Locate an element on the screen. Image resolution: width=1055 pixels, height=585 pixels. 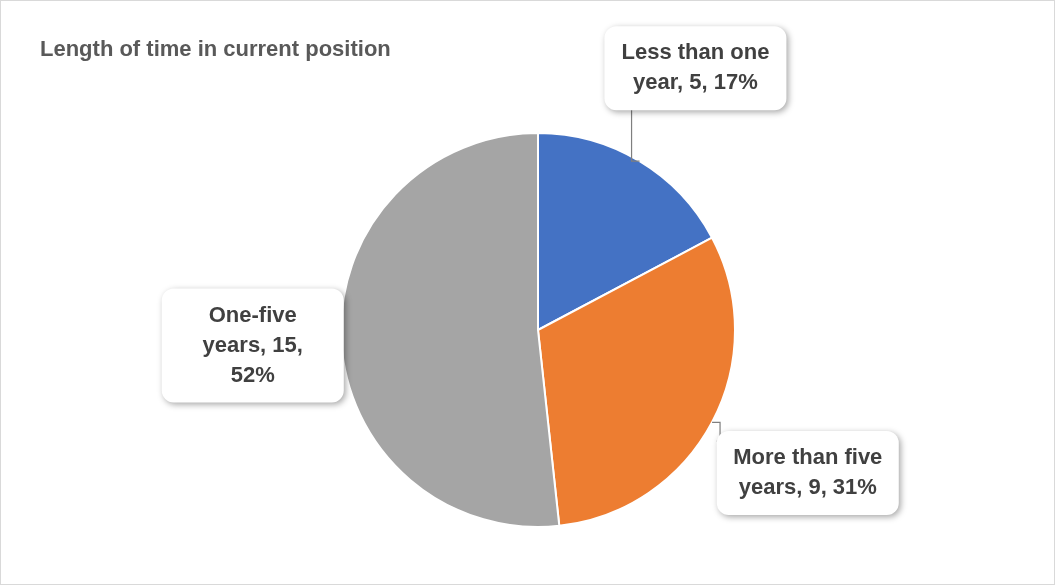
slice-label: More than five years, 9, 31% is located at coordinates (808, 472).